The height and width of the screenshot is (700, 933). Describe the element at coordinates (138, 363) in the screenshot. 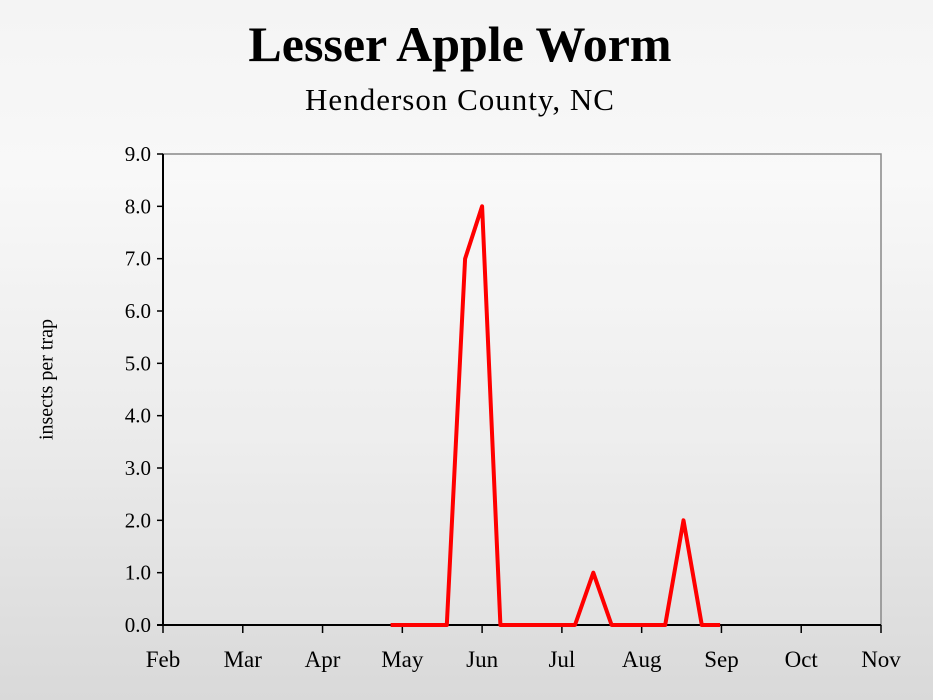

I see `y-tick-label: 5.0` at that location.